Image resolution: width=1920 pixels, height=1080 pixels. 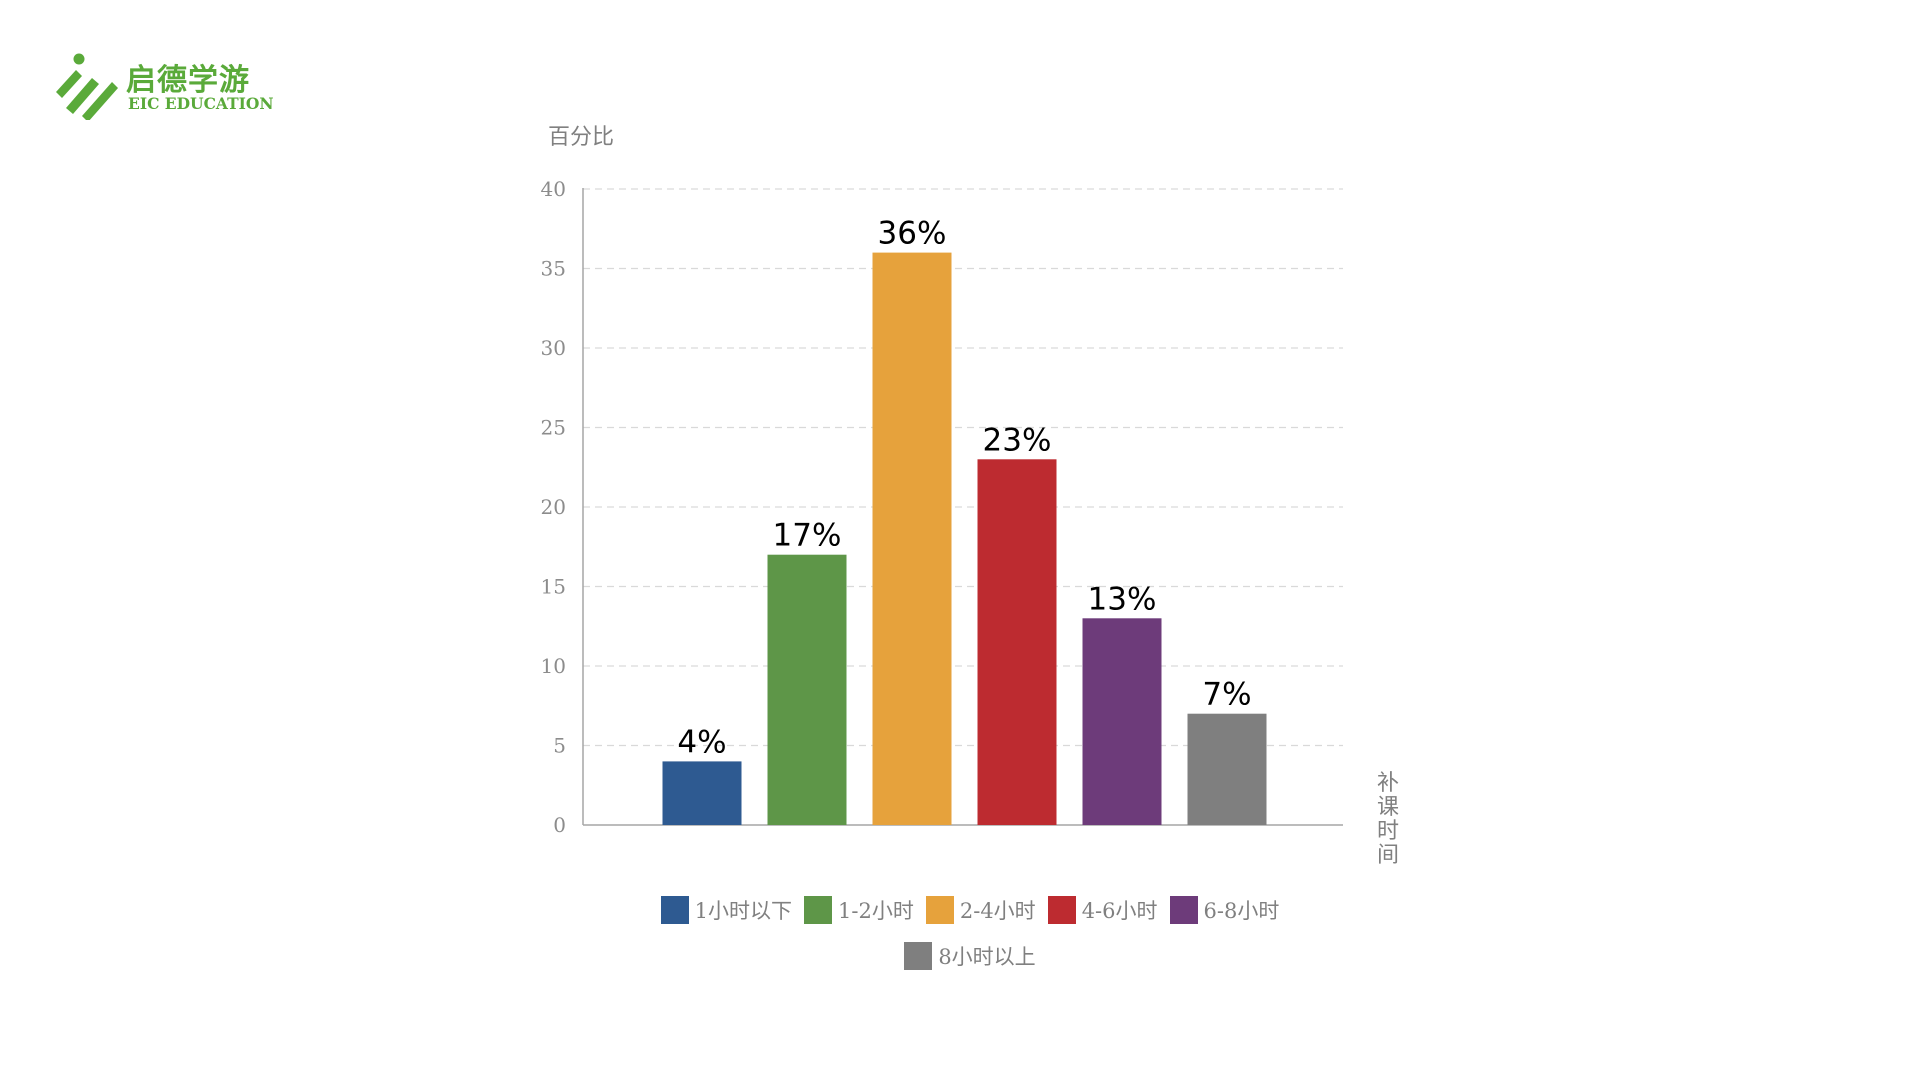 I want to click on data-label: 7%, so click(x=1226, y=695).